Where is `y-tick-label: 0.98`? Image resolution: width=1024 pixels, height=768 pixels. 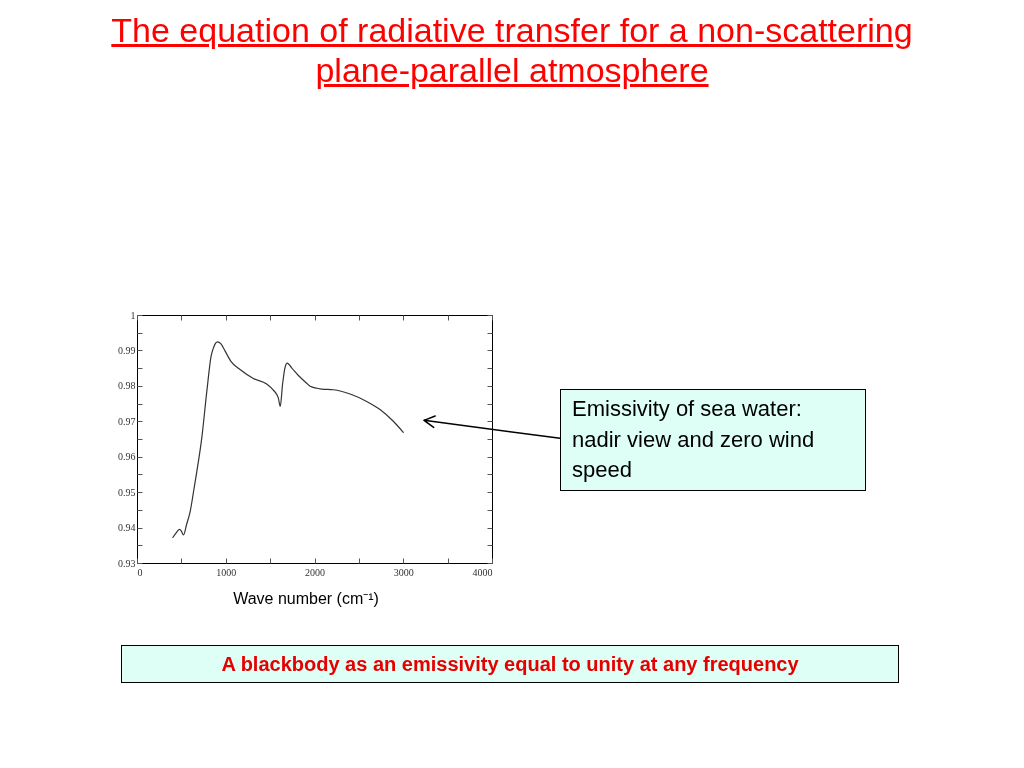
y-tick-label: 0.98 is located at coordinates (127, 386).